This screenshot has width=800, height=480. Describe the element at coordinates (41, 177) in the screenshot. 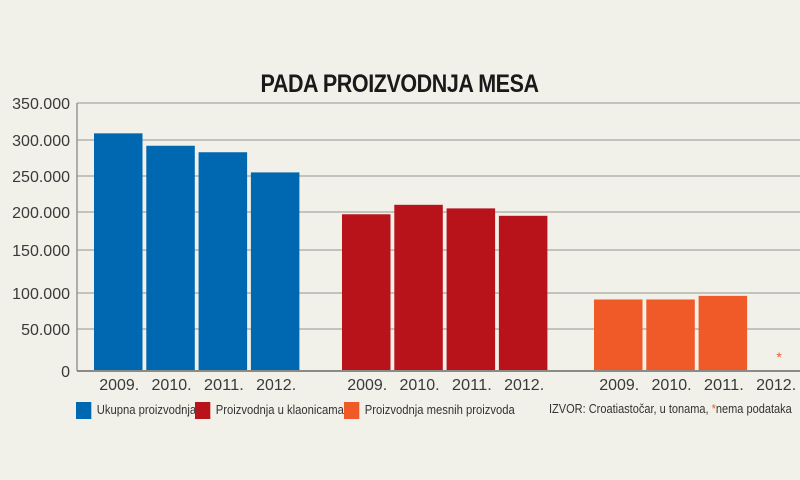

I see `y-tick-label: 250.000` at that location.